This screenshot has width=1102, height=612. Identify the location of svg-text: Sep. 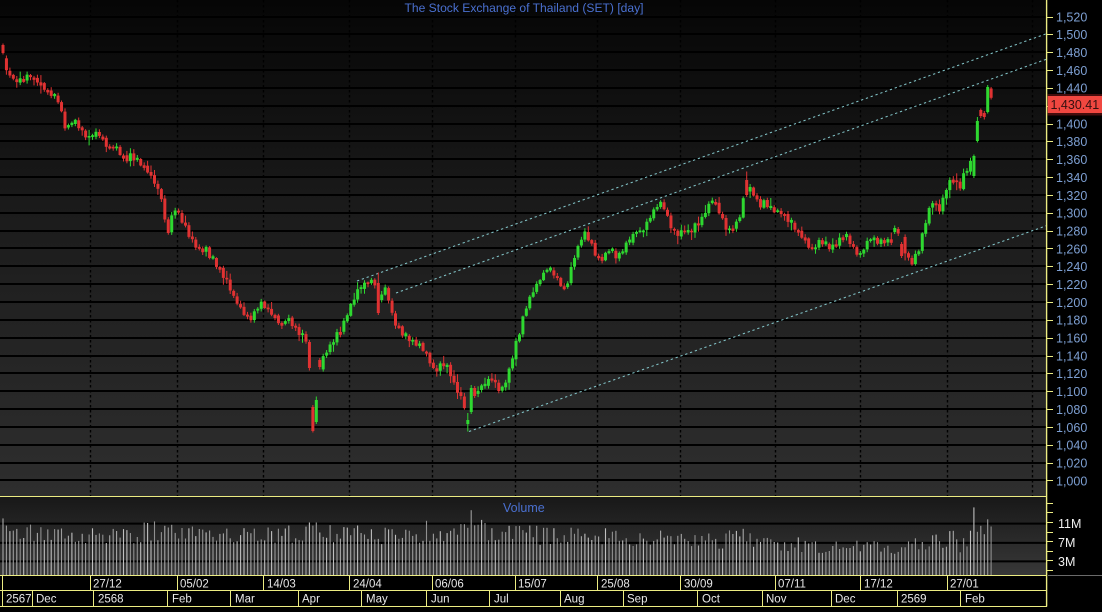
(637, 600).